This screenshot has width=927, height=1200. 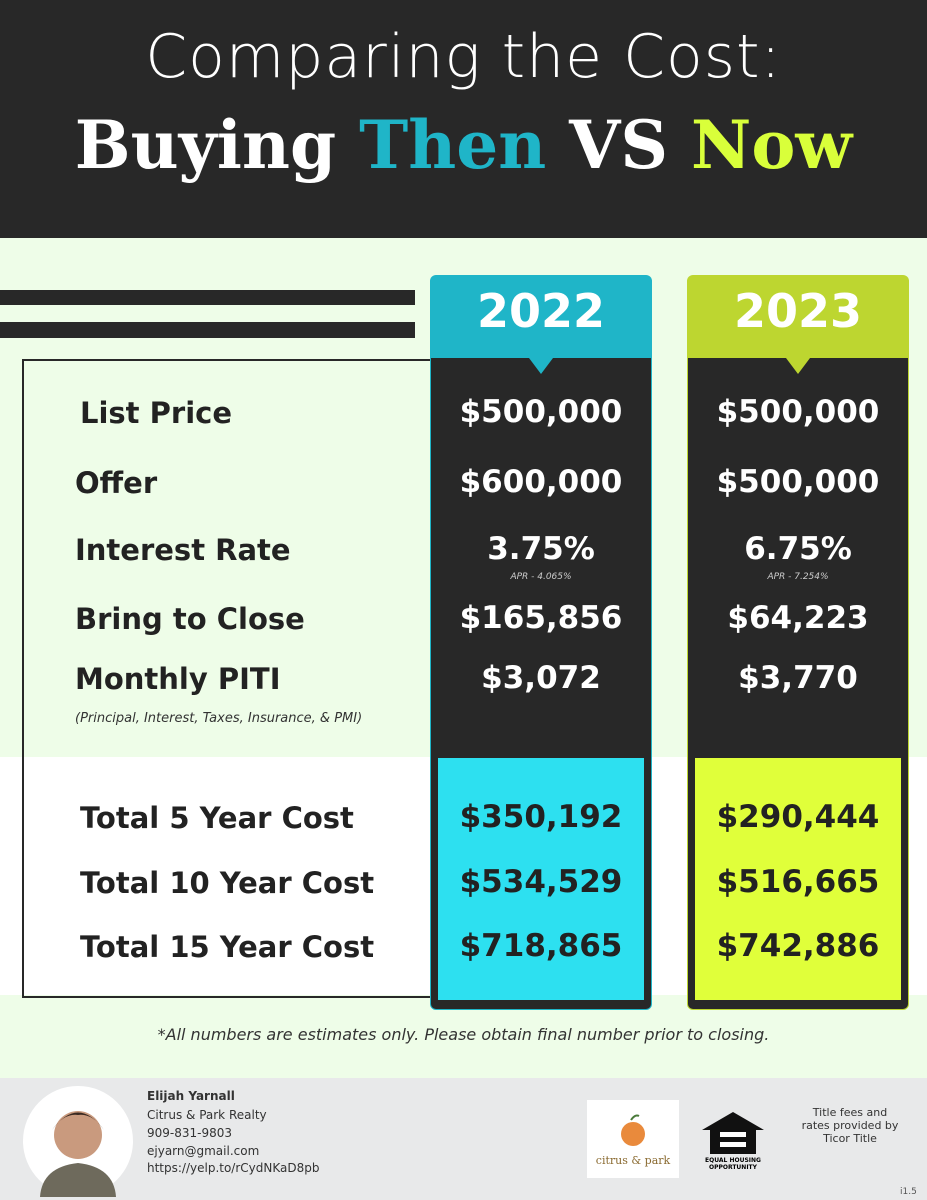 What do you see at coordinates (191, 1096) in the screenshot?
I see `agent-name: Elijah Yarnall` at bounding box center [191, 1096].